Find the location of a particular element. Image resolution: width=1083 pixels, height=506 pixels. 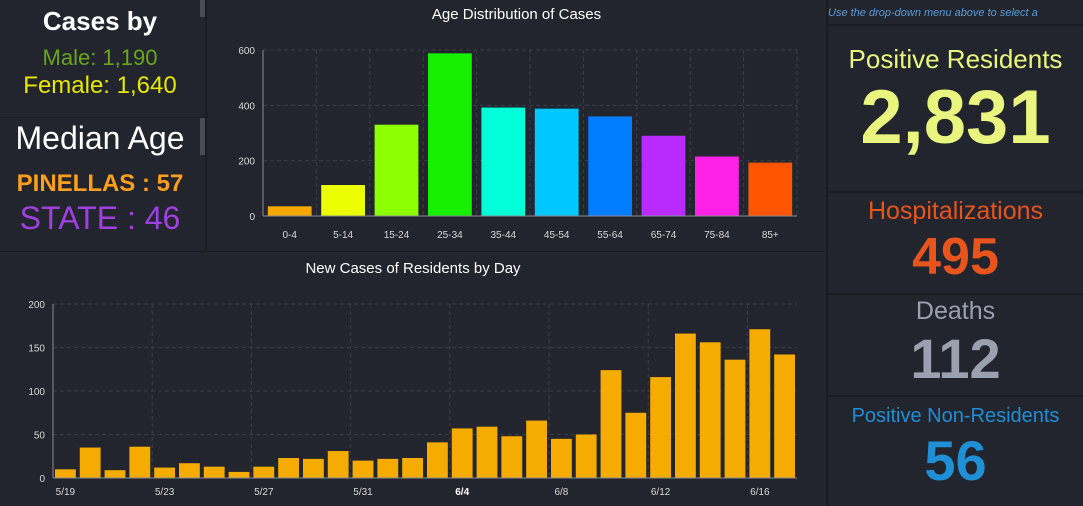

x-tick-label: 15-24 is located at coordinates (397, 235).